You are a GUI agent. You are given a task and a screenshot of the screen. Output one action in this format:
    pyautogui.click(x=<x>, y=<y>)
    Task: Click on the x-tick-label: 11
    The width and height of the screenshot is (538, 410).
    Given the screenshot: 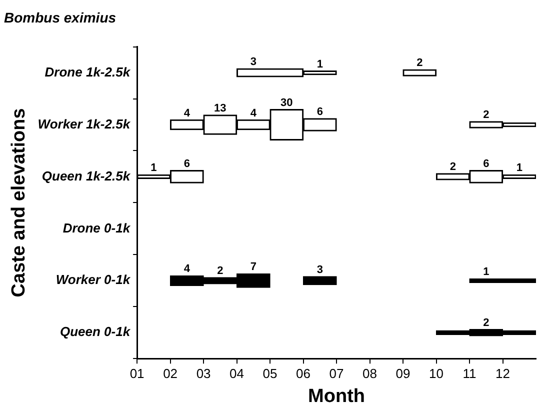 What is the action you would take?
    pyautogui.click(x=469, y=373)
    